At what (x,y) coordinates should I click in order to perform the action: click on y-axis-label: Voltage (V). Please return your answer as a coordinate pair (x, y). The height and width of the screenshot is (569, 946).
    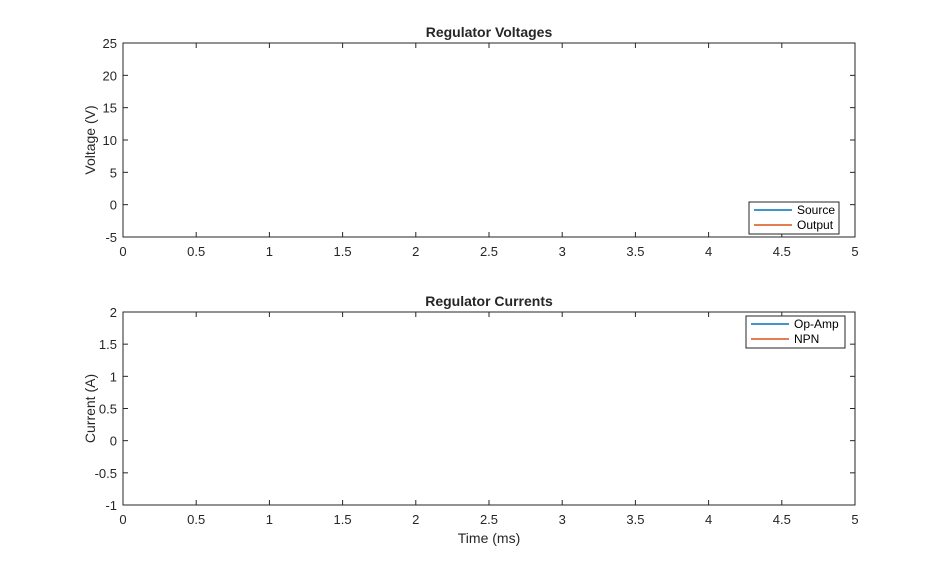
    Looking at the image, I should click on (90, 139).